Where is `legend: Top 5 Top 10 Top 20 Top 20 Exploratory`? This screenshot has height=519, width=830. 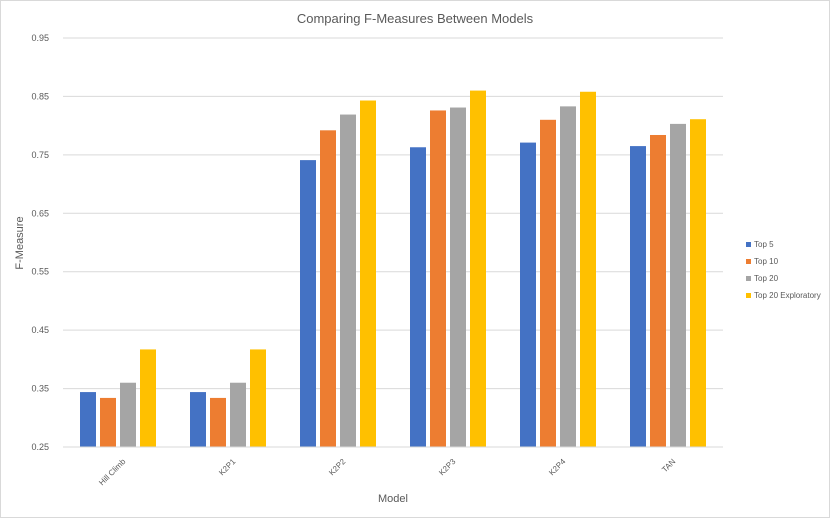
legend: Top 5 Top 10 Top 20 Top 20 Exploratory is located at coordinates (783, 270).